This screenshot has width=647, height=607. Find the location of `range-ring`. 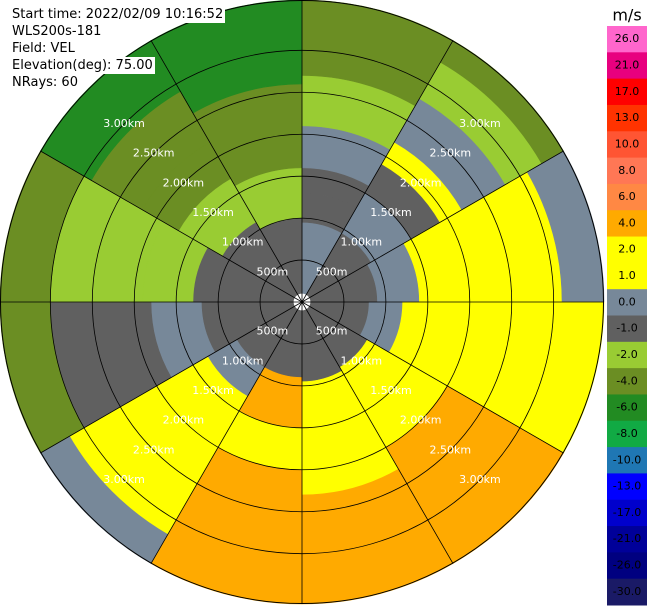

range-ring is located at coordinates (302, 302).